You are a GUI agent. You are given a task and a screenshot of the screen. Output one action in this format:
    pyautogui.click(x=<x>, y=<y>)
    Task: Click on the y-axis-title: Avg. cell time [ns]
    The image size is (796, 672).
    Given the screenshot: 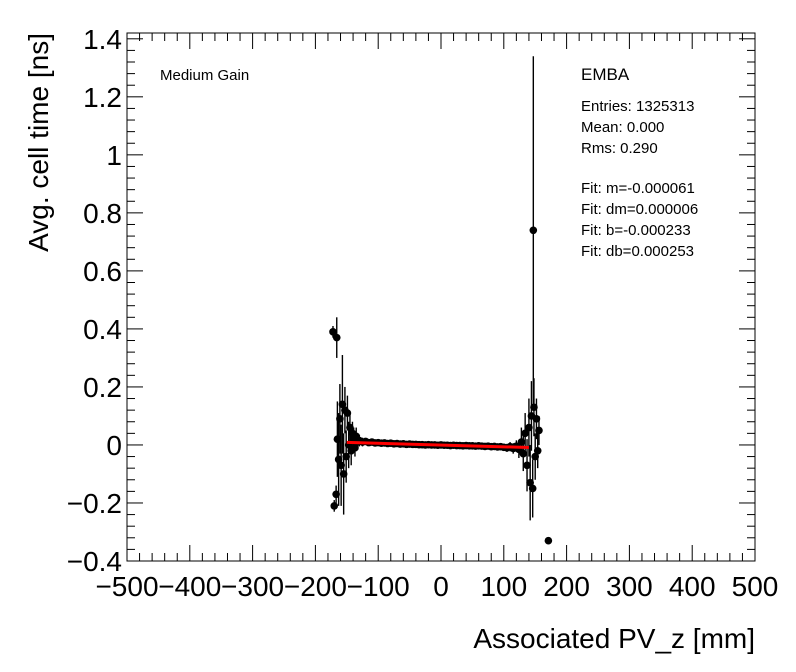 What is the action you would take?
    pyautogui.click(x=38, y=142)
    